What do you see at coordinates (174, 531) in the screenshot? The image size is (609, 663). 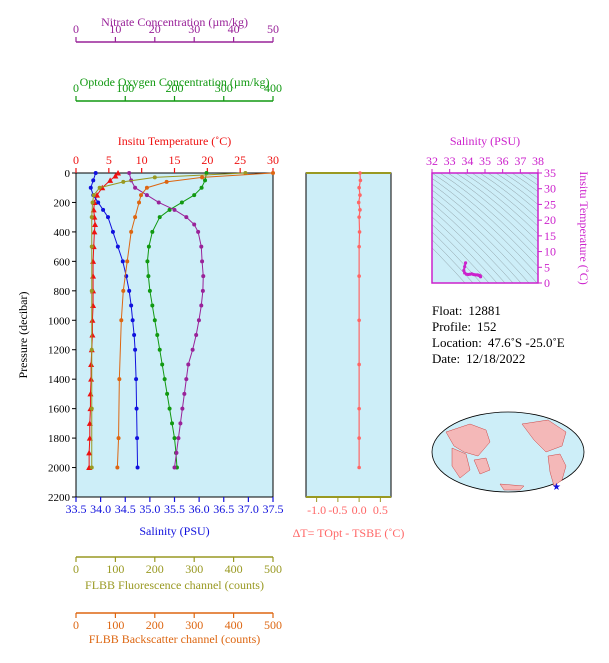 I see `salinity-axis-title: Salinity (PSU)` at bounding box center [174, 531].